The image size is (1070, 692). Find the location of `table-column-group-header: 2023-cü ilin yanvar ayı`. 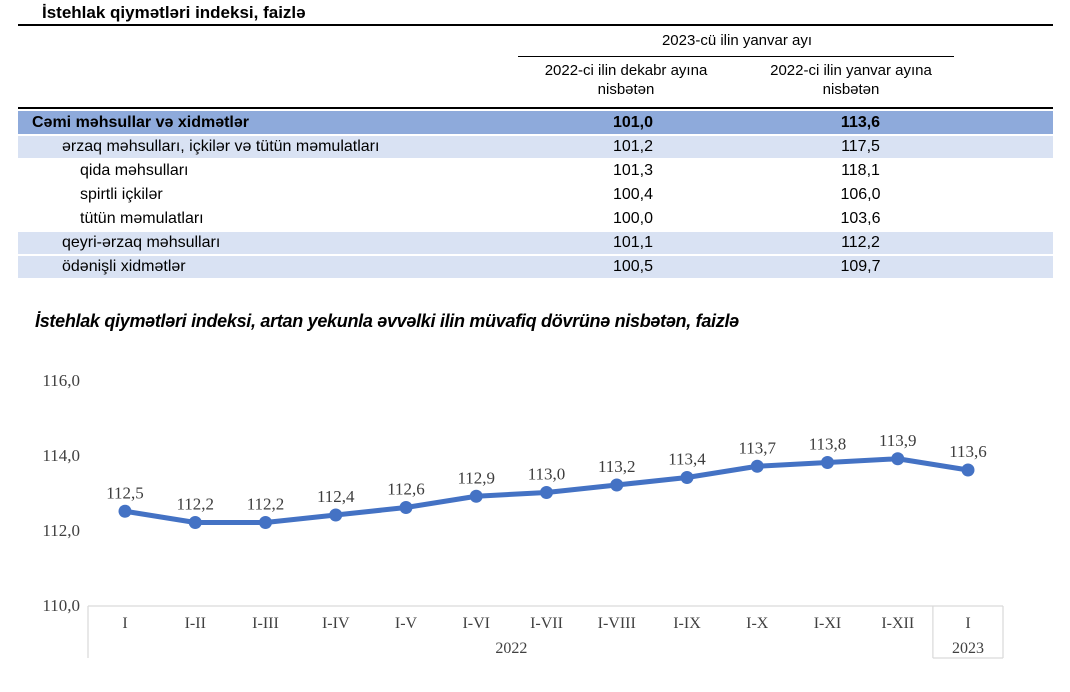

table-column-group-header: 2023-cü ilin yanvar ayı is located at coordinates (737, 40).